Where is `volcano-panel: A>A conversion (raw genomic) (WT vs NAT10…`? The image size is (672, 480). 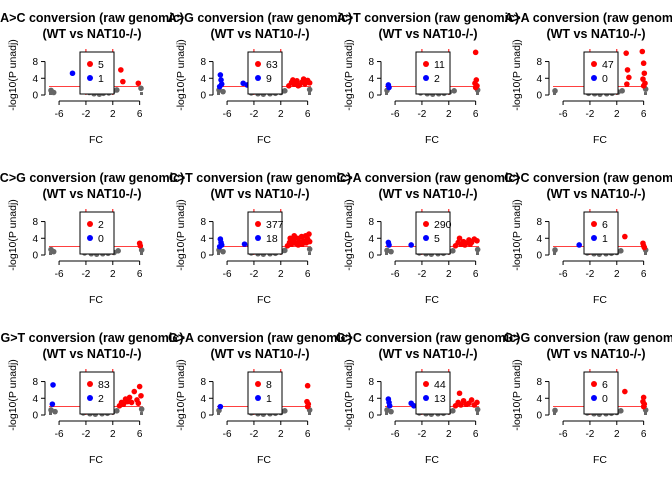 volcano-panel: A>A conversion (raw genomic) (WT vs NAT10… is located at coordinates (588, 78).